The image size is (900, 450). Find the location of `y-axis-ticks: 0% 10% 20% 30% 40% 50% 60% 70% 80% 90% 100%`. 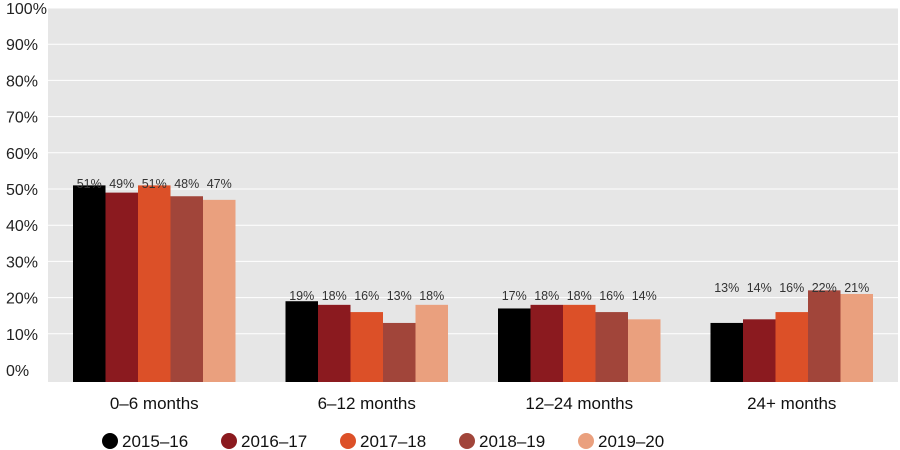

y-axis-ticks: 0% 10% 20% 30% 40% 50% 60% 70% 80% 90% 100% is located at coordinates (26, 190).